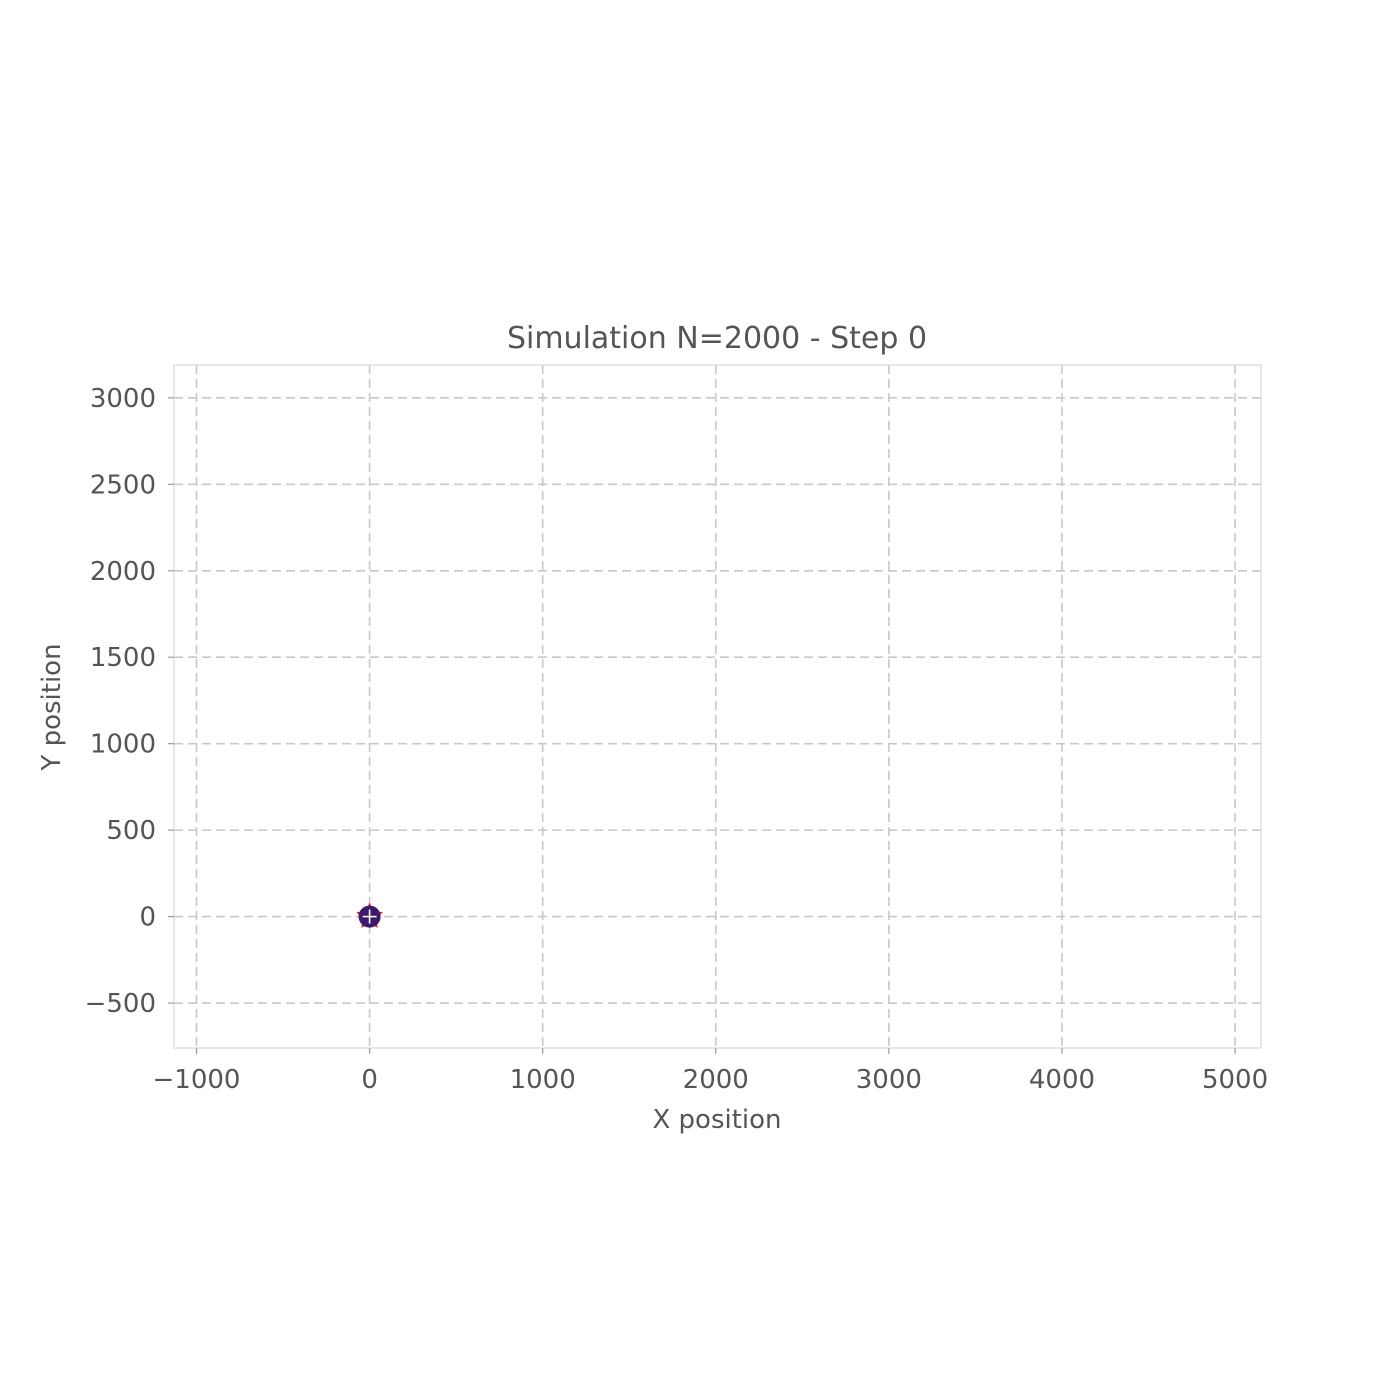  What do you see at coordinates (52, 707) in the screenshot?
I see `y-axis-label: Y position` at bounding box center [52, 707].